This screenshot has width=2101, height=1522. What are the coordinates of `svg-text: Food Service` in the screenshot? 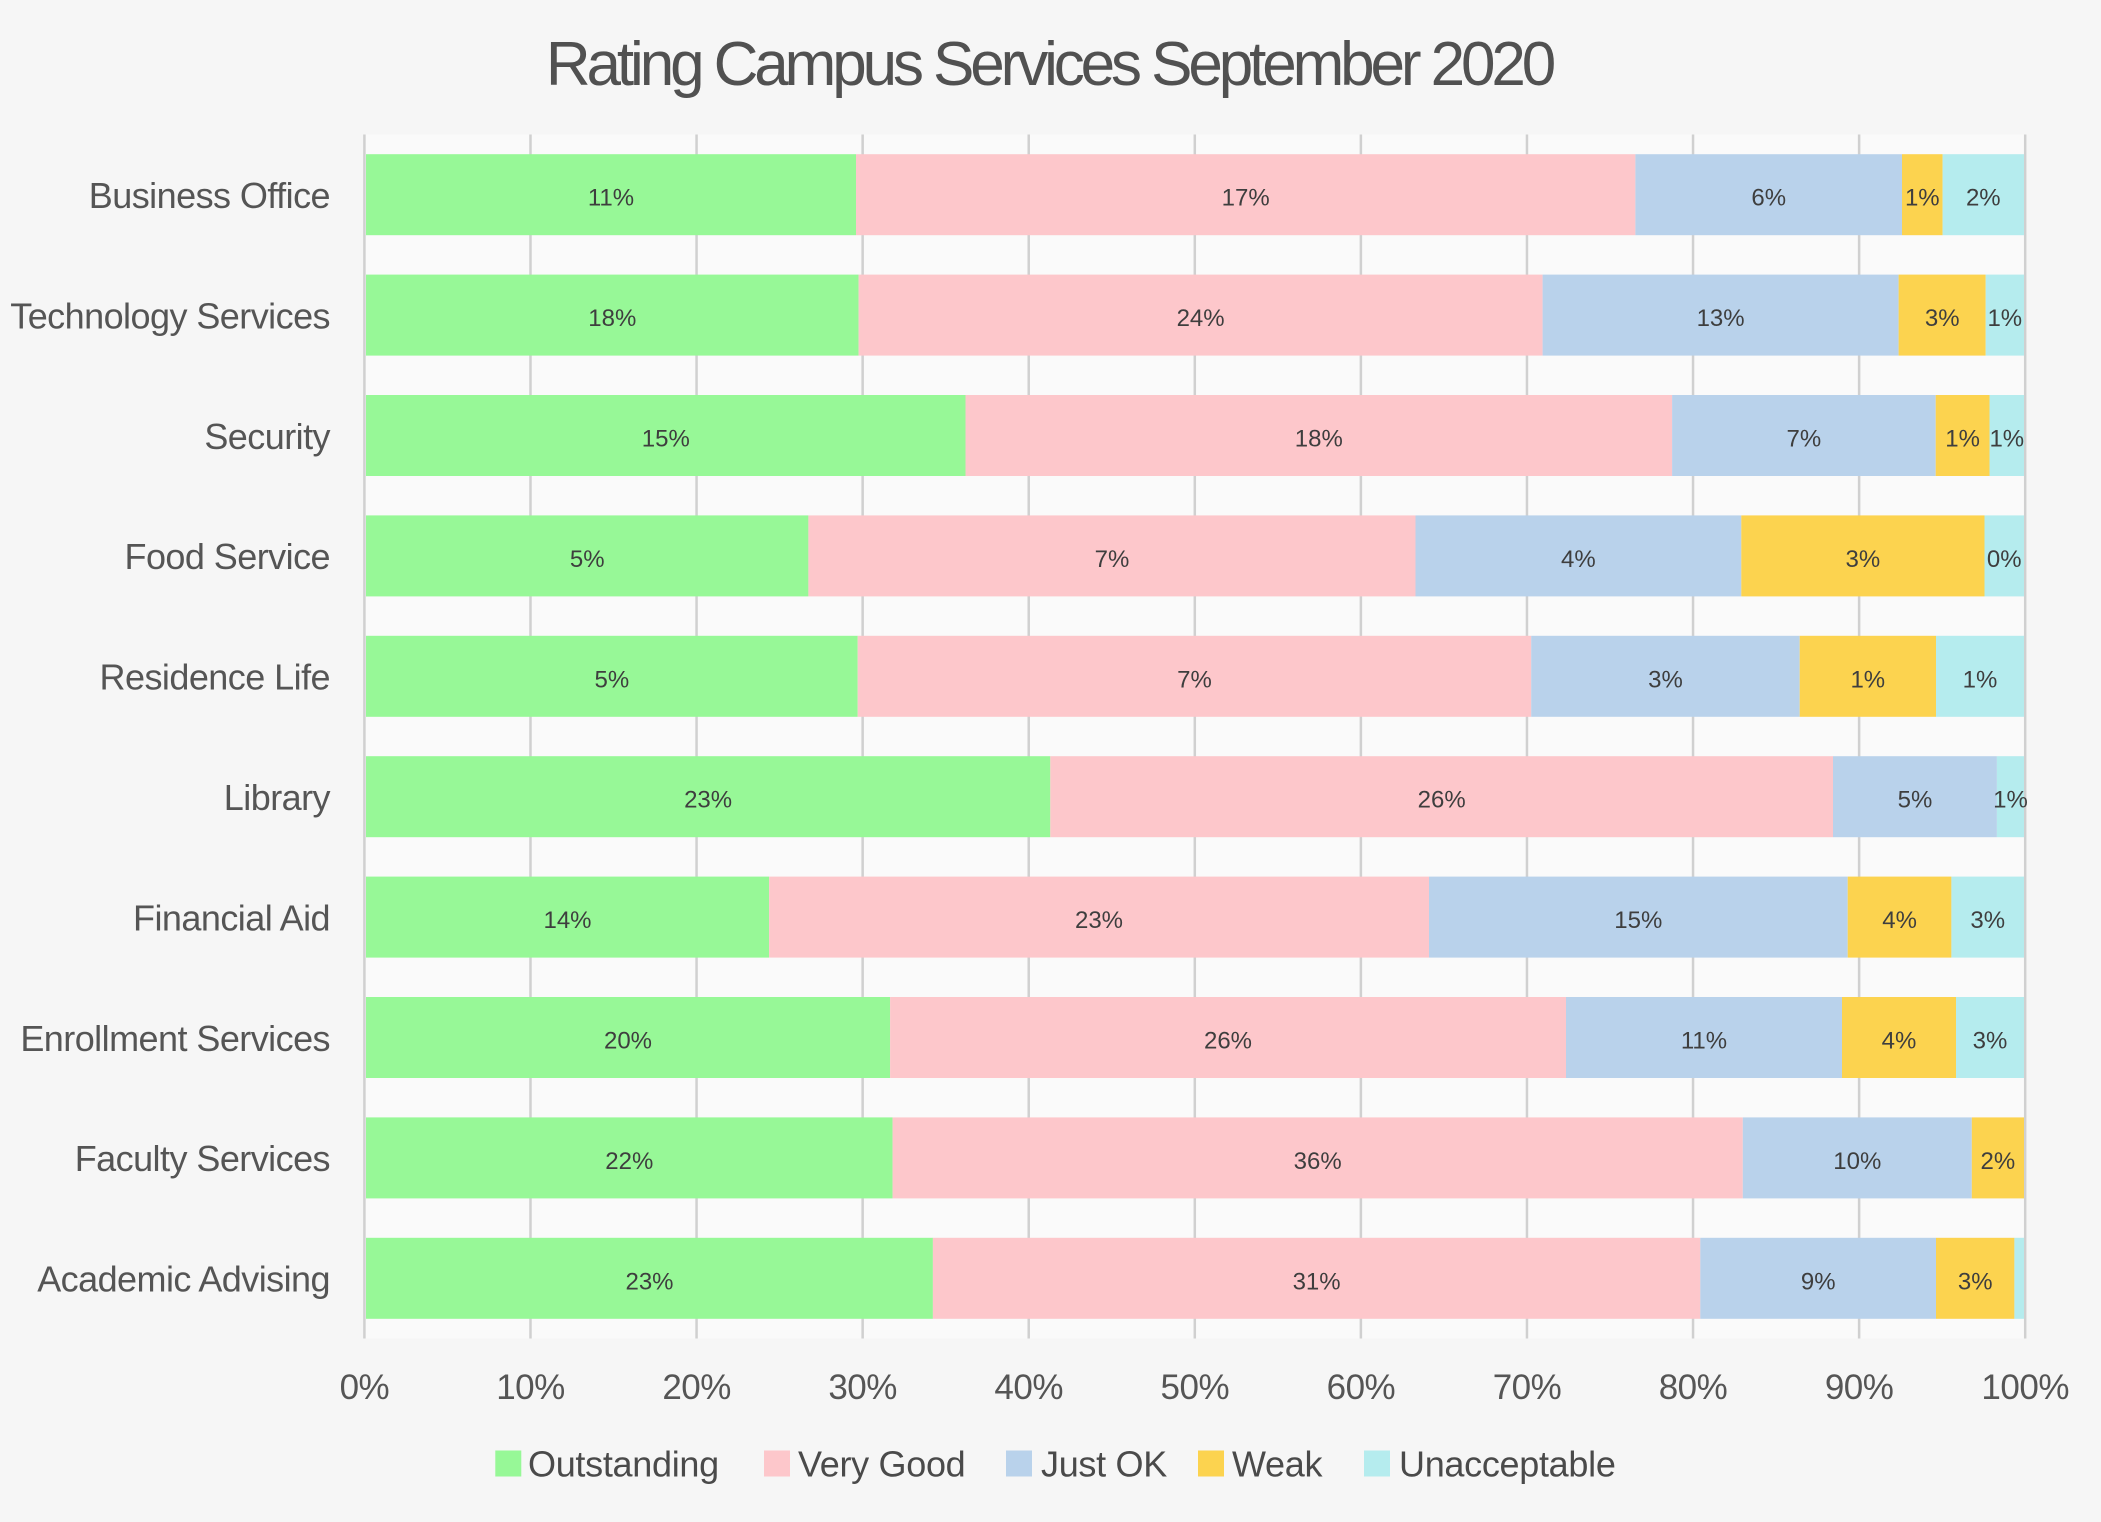 It's located at (228, 556).